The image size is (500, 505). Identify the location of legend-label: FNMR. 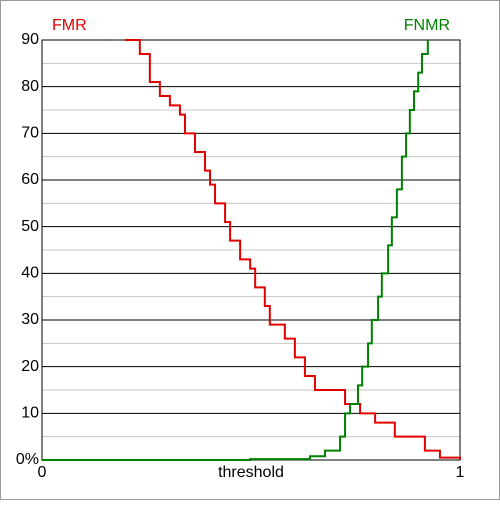
(427, 25).